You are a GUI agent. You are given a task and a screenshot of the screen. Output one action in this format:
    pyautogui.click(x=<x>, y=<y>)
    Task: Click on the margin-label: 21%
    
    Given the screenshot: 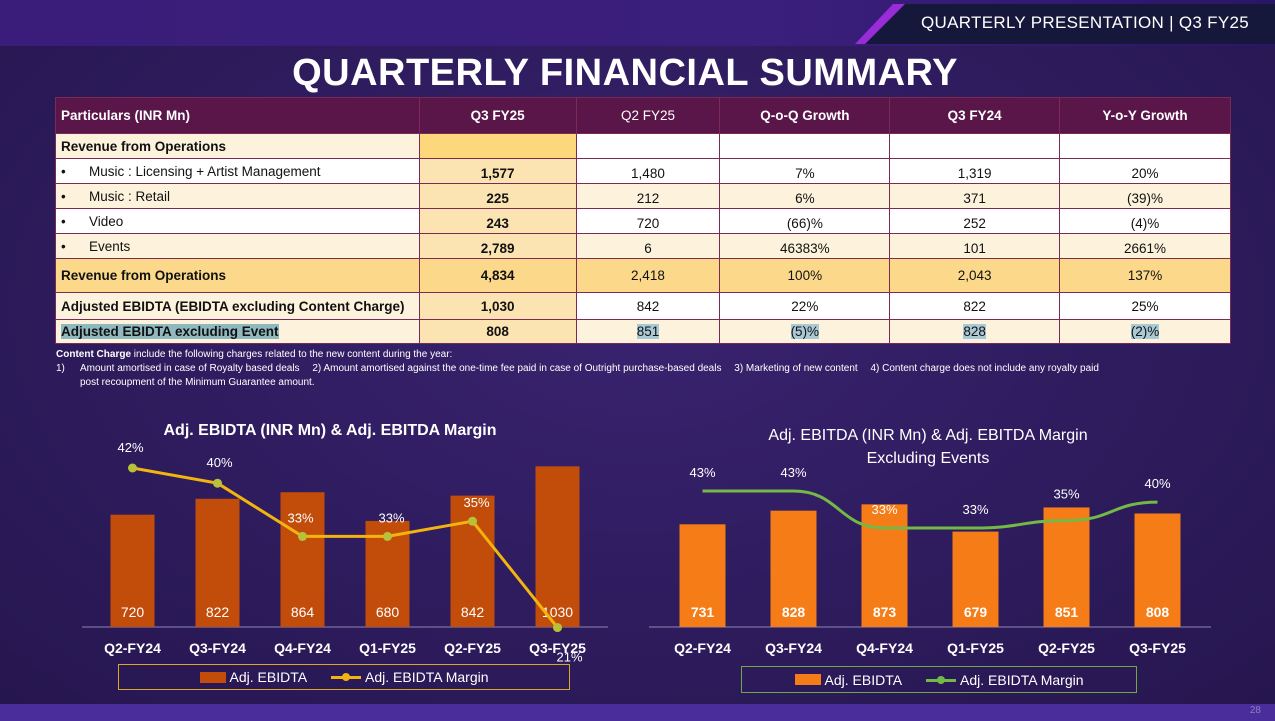 What is the action you would take?
    pyautogui.click(x=569, y=657)
    